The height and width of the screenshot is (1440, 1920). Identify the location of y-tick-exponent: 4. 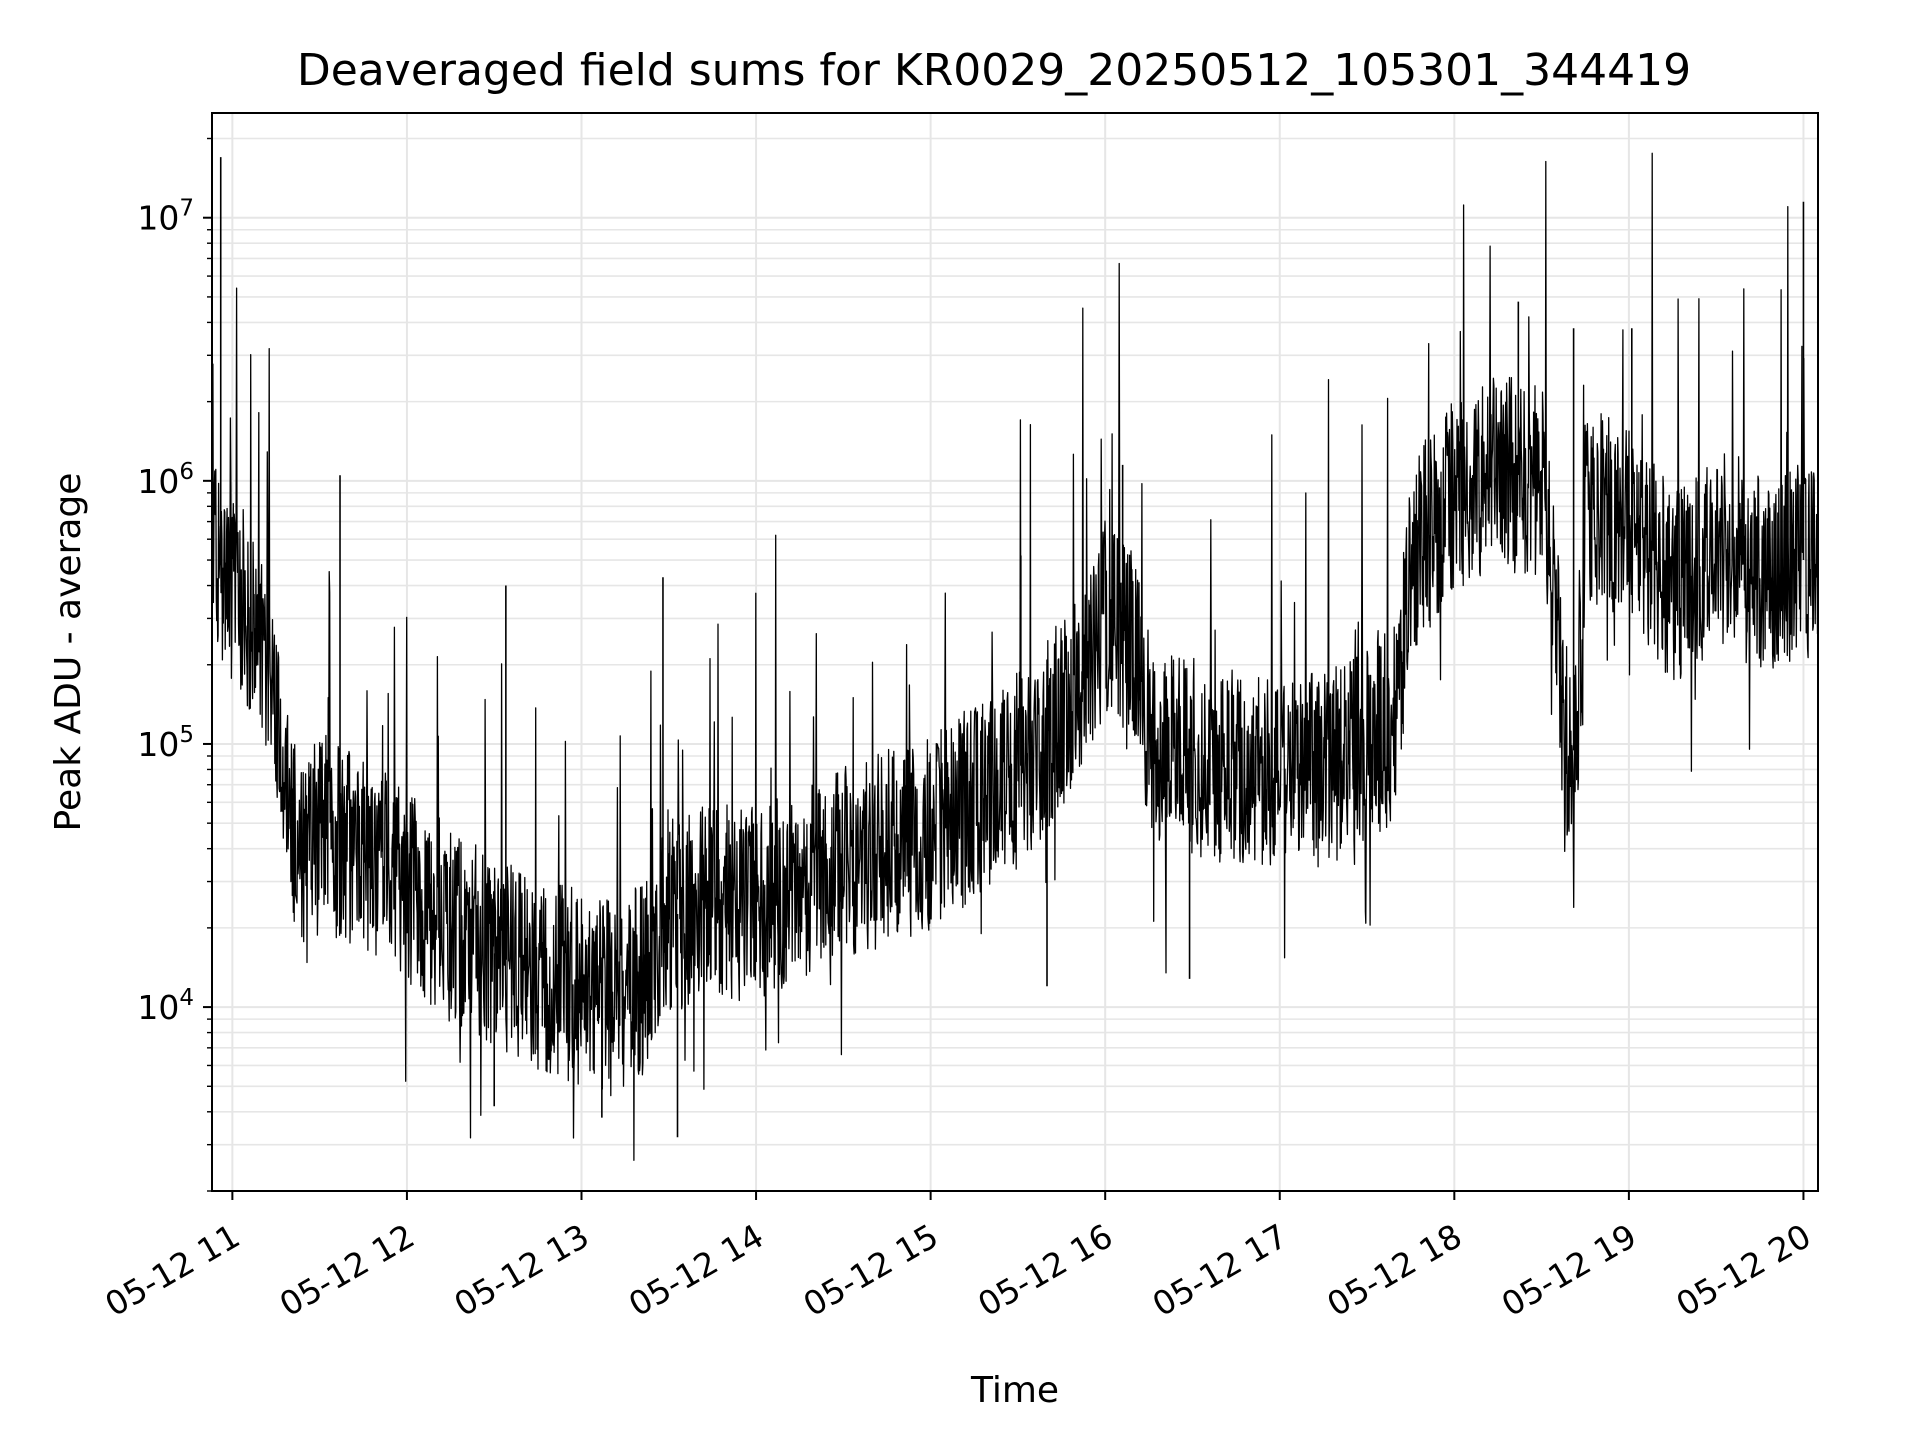
(186, 998).